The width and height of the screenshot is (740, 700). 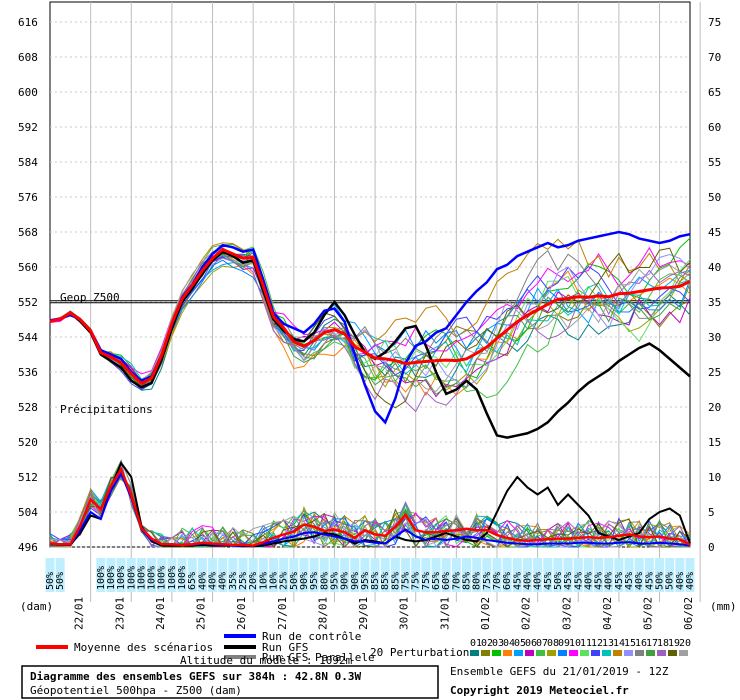 What do you see at coordinates (507, 581) in the screenshot?
I see `probability-label: 60%` at bounding box center [507, 581].